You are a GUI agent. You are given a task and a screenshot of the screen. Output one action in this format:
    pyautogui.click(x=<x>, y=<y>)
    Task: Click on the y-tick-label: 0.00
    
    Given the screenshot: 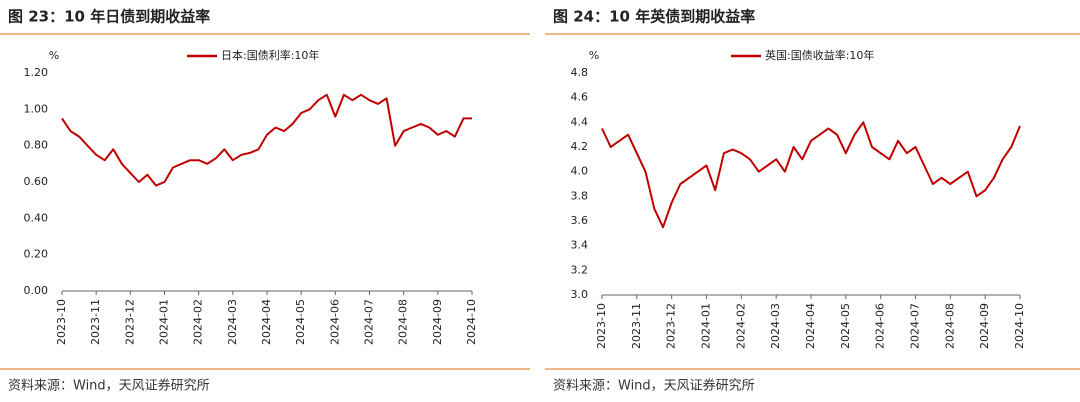 What is the action you would take?
    pyautogui.click(x=36, y=290)
    